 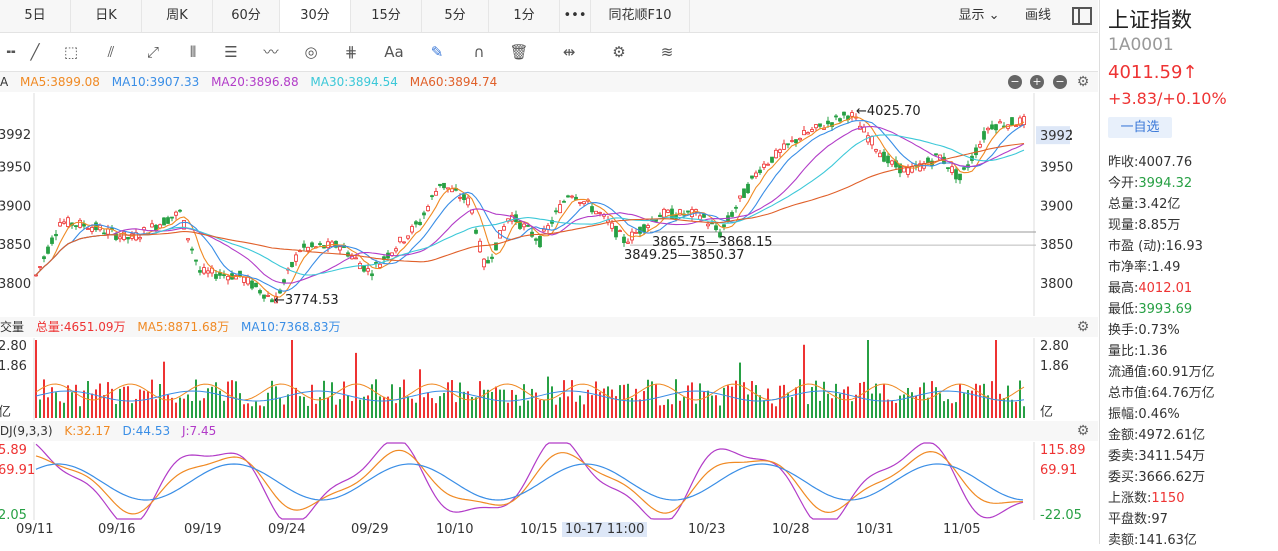 What do you see at coordinates (667, 52) in the screenshot?
I see `layers-icon: ≋` at bounding box center [667, 52].